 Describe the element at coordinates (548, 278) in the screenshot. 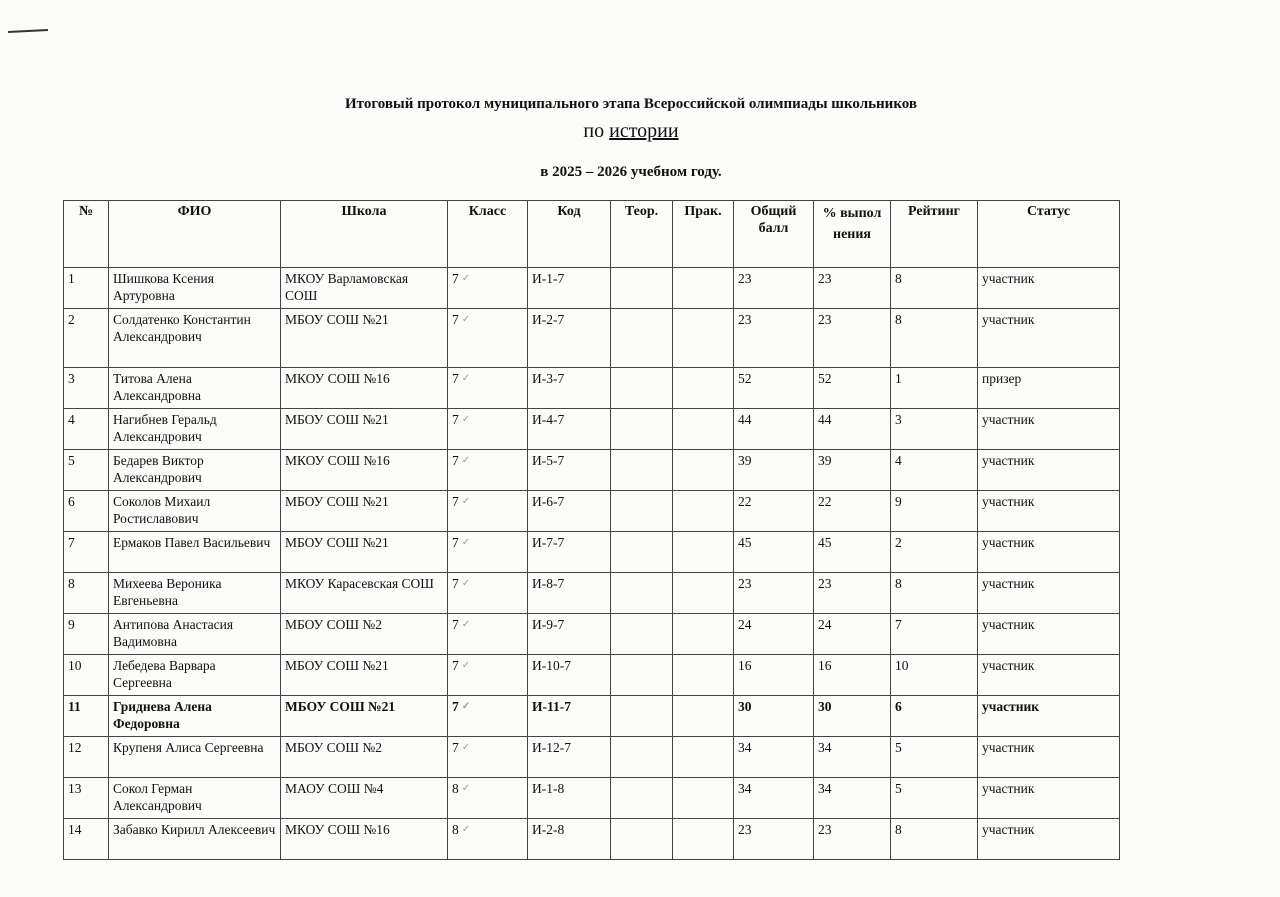

I see `code-value: И-1-7` at that location.